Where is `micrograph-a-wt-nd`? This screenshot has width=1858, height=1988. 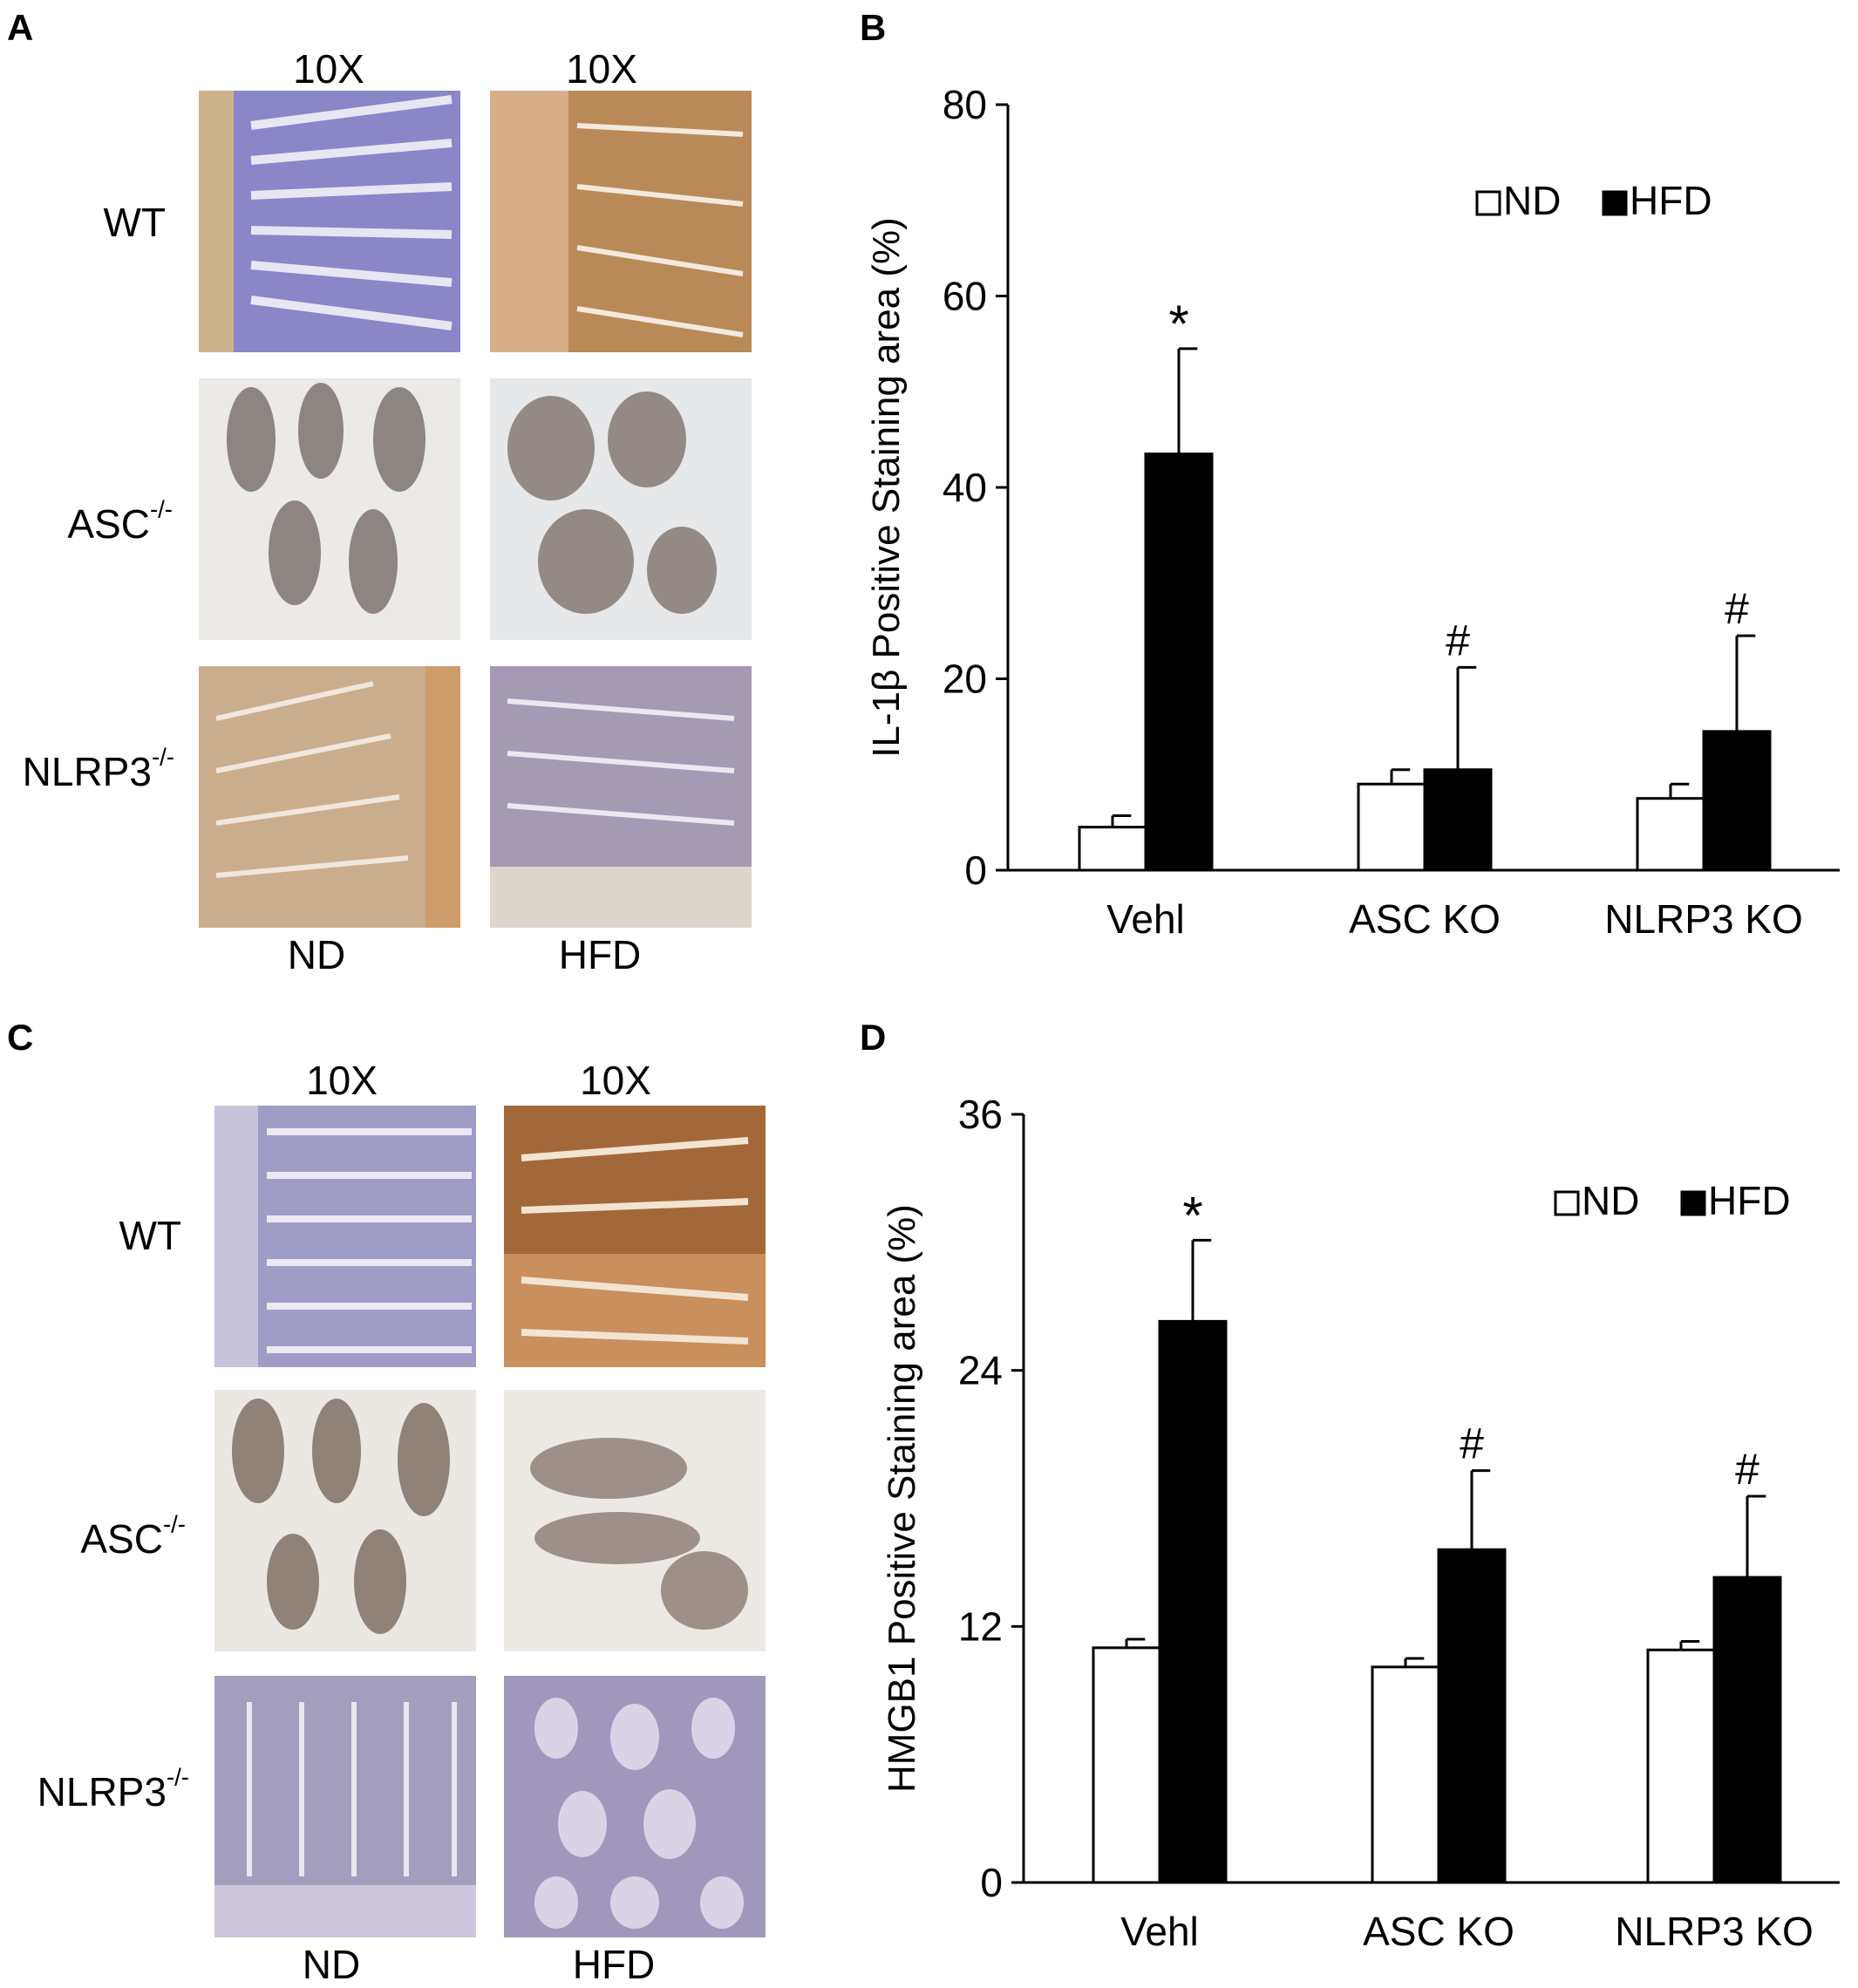 micrograph-a-wt-nd is located at coordinates (329, 221).